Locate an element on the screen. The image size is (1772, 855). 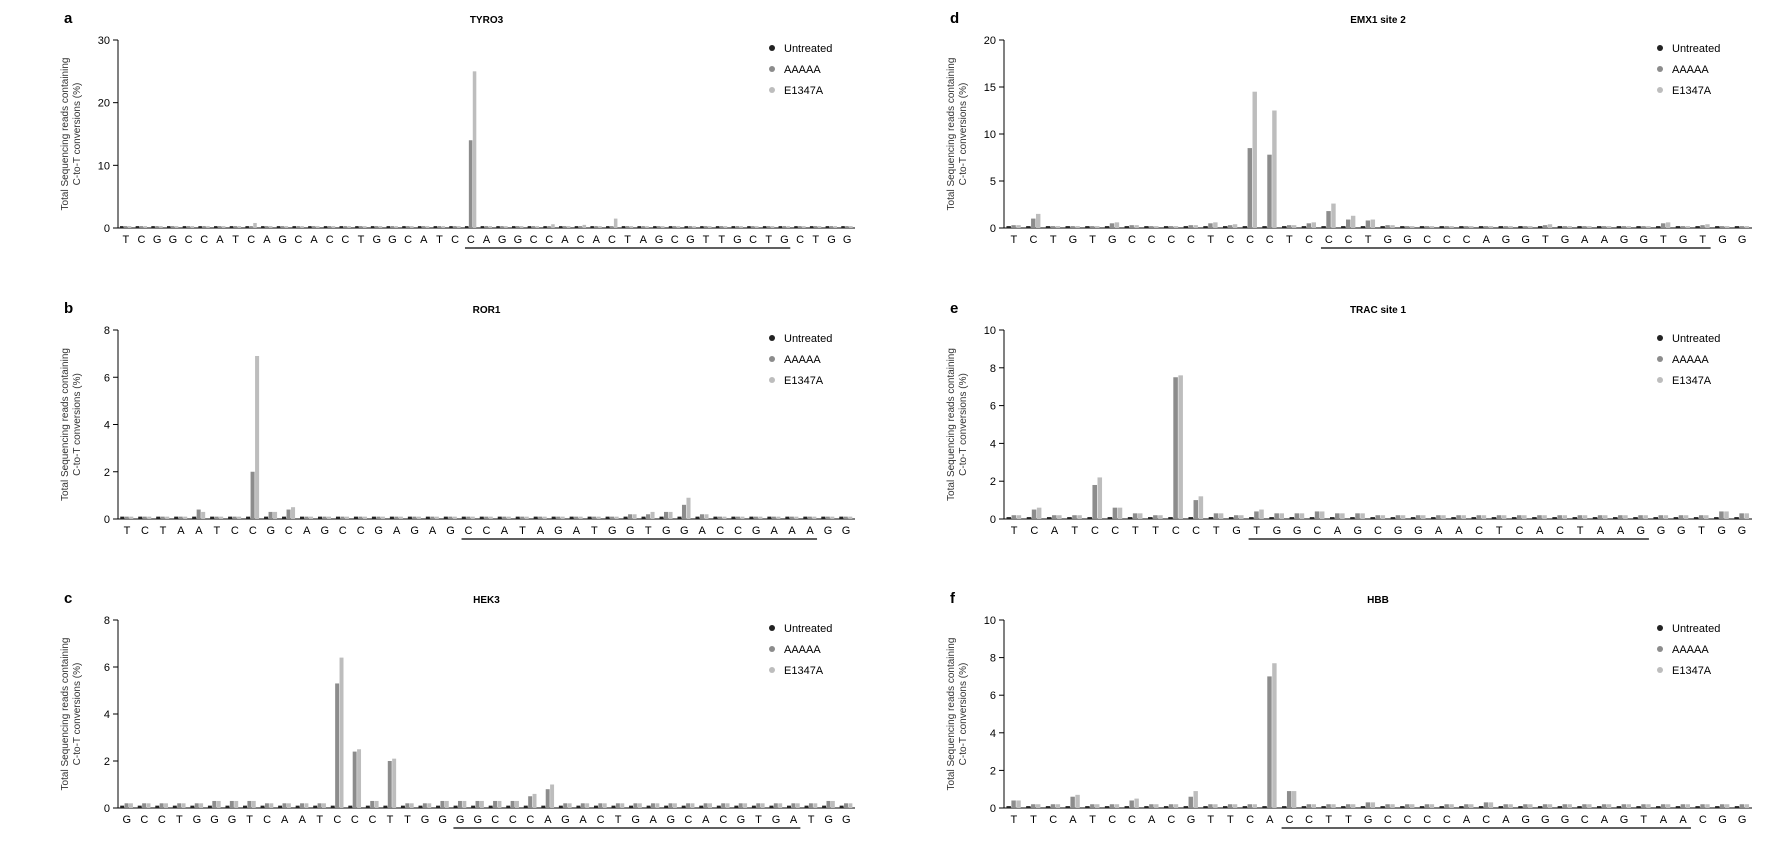
y-tick-label: 2 is located at coordinates (107, 473).